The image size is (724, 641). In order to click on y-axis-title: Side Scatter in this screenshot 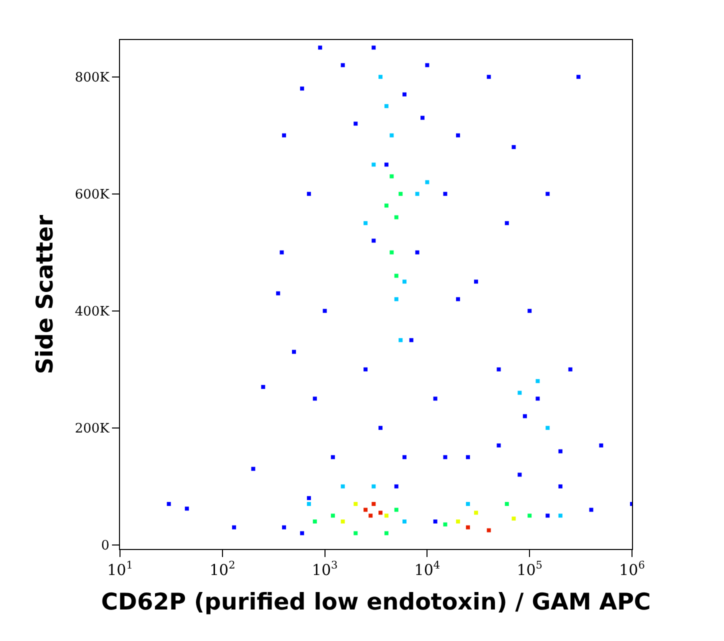, I will do `click(45, 294)`.